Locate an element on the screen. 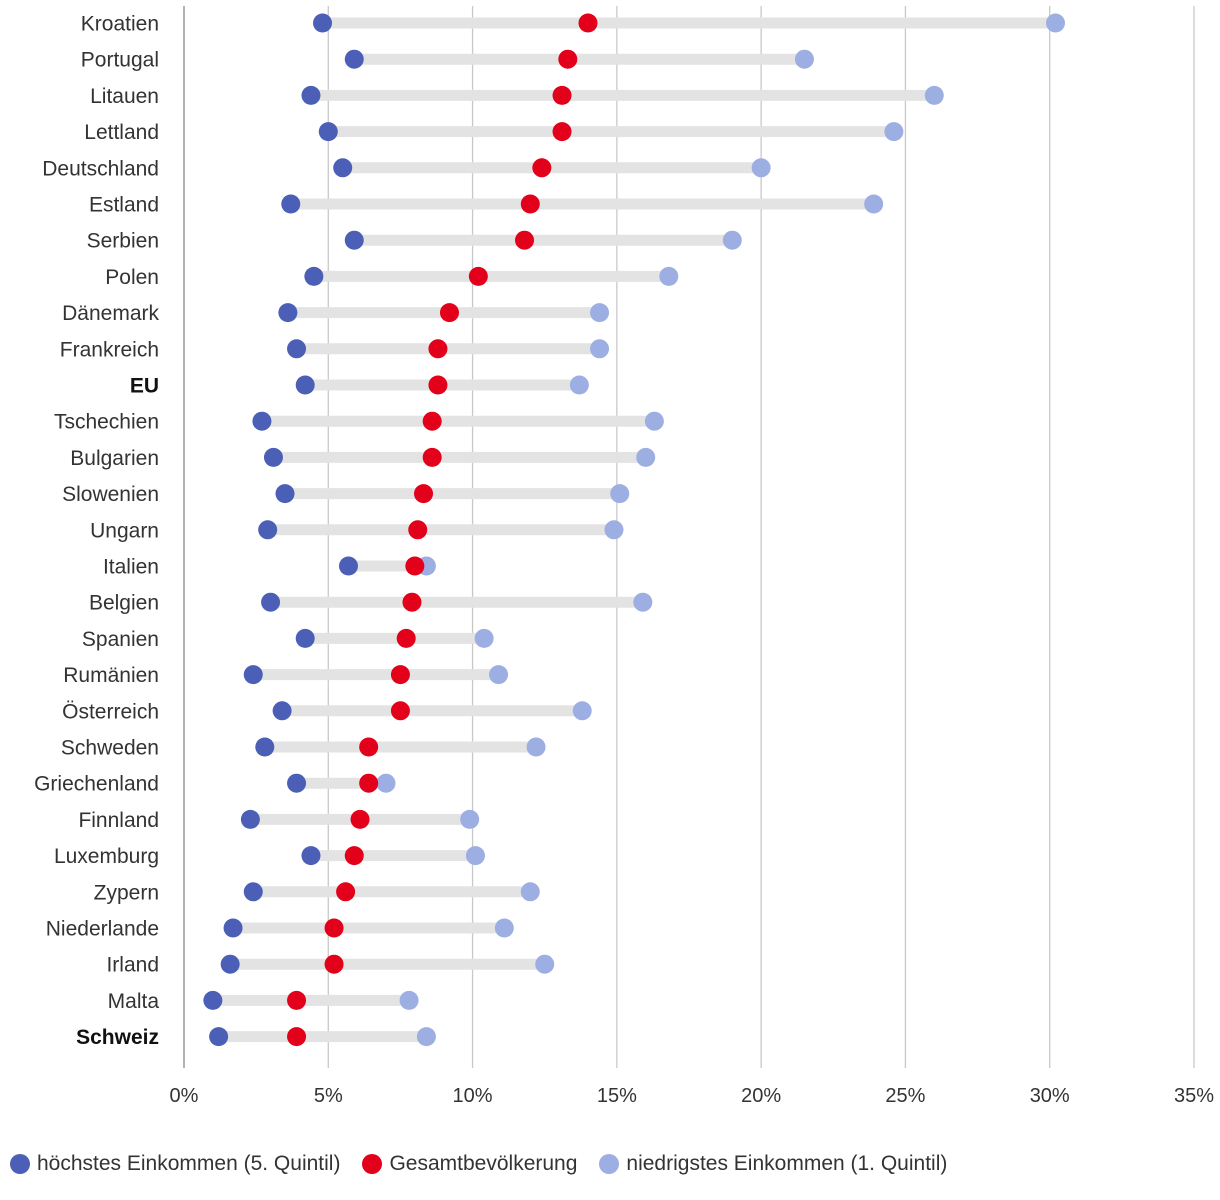  legend-item-lowest-income: niedrigstes Einkommen (1. Quintil) is located at coordinates (773, 1164).